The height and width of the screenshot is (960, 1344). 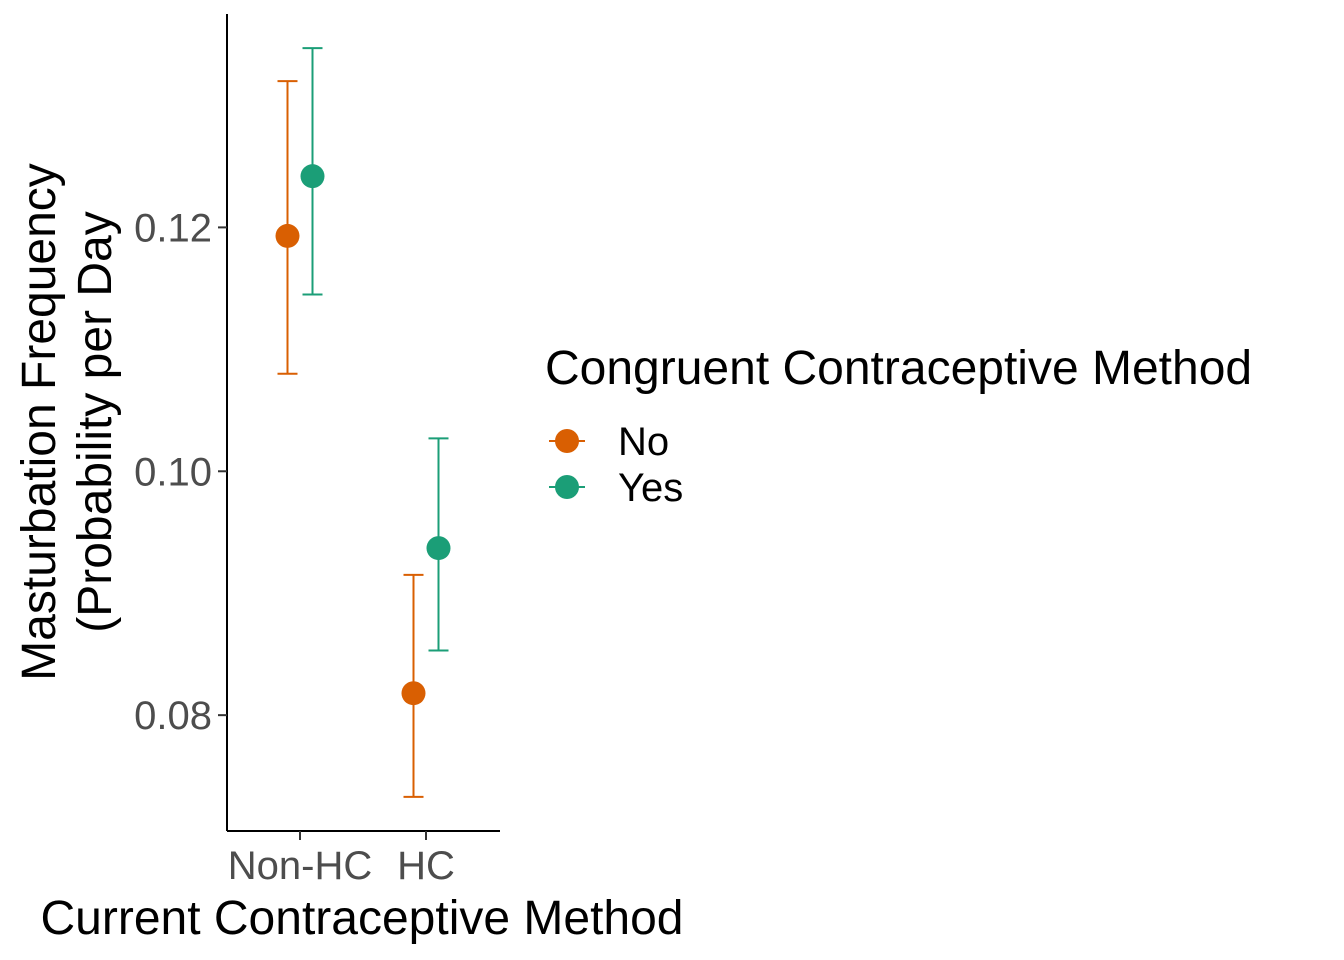 What do you see at coordinates (609, 442) in the screenshot?
I see `legend-item-no: No` at bounding box center [609, 442].